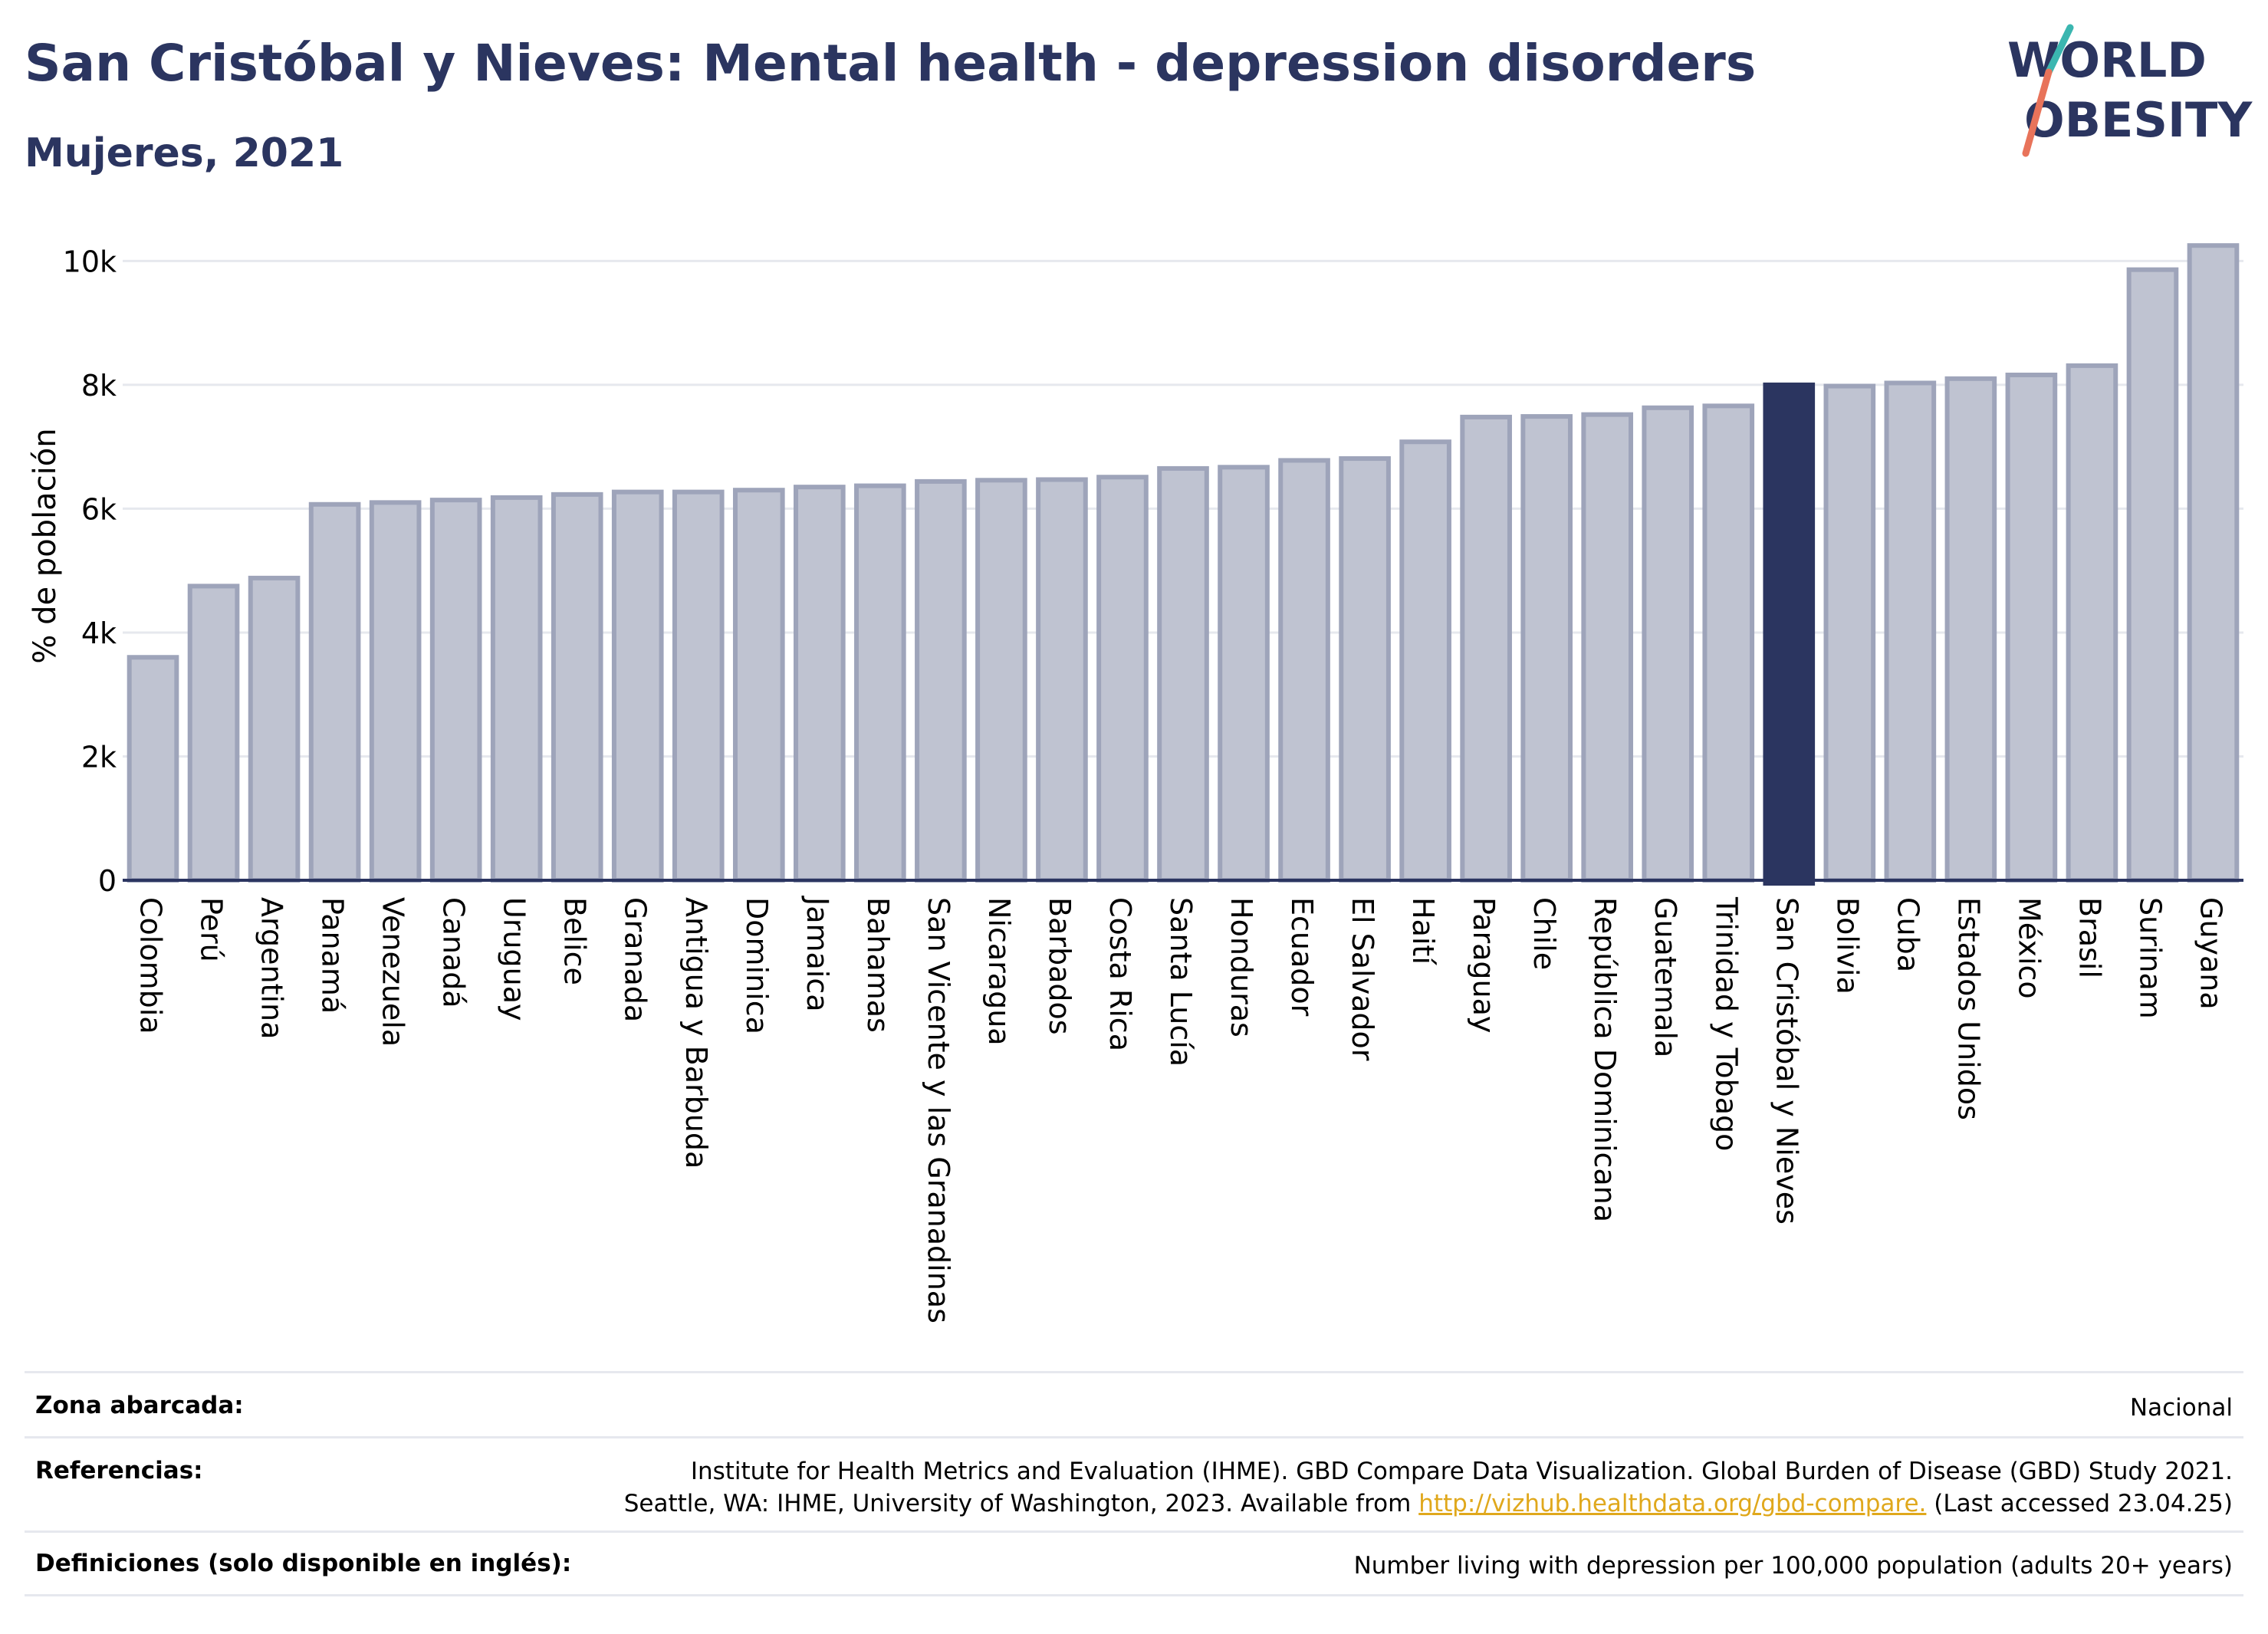 The height and width of the screenshot is (1634, 2268). Describe the element at coordinates (1362, 979) in the screenshot. I see `x-tick-label: El Salvador` at that location.